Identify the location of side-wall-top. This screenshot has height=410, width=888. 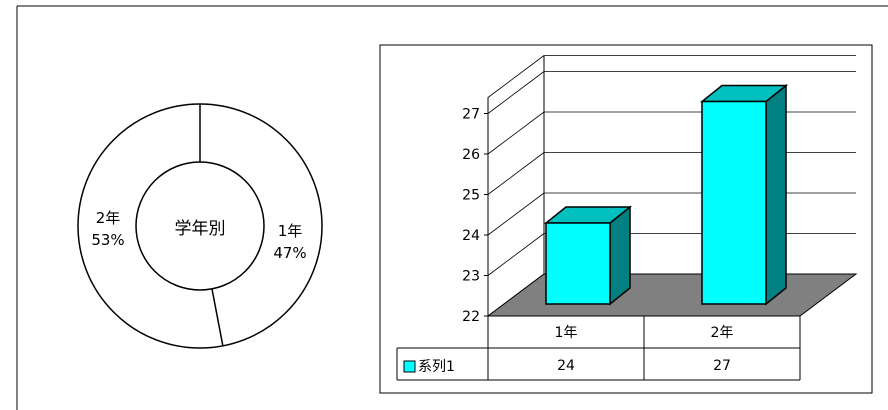
(516, 76).